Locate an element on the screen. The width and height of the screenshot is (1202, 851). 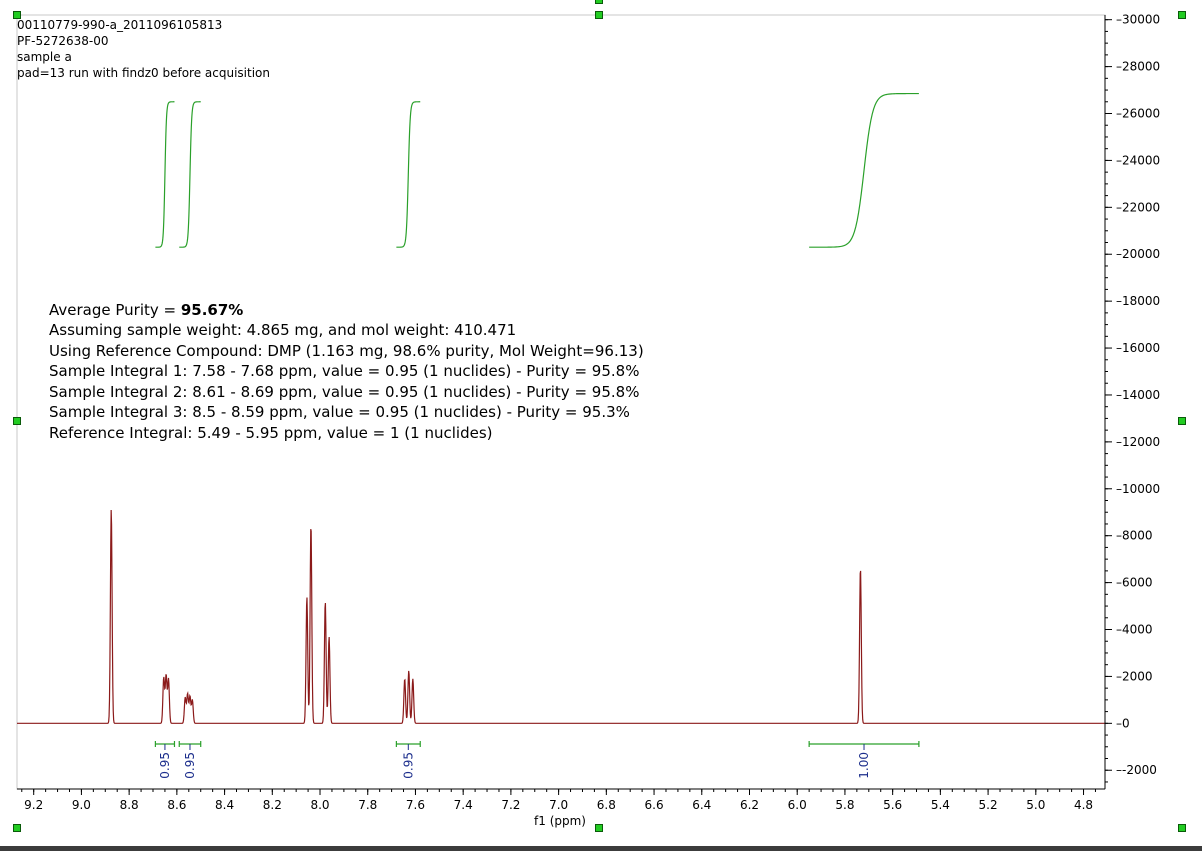
integral-bracket: 1.00 is located at coordinates (864, 760).